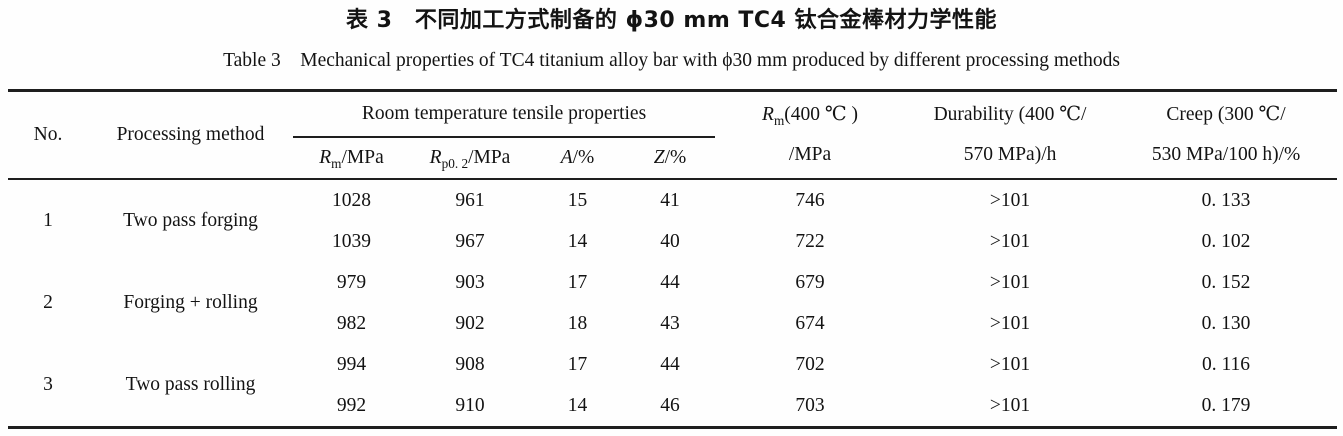 This screenshot has height=436, width=1343. I want to click on cell-rm: 979, so click(351, 282).